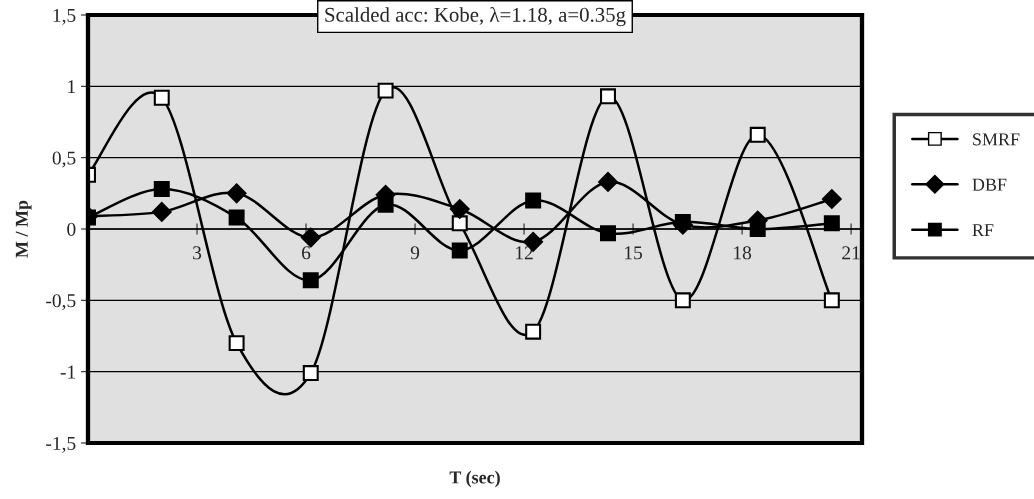 The height and width of the screenshot is (499, 1034). I want to click on chart-title: Scalded acc: Kobe, λ=1.18, a=0.35g, so click(475, 16).